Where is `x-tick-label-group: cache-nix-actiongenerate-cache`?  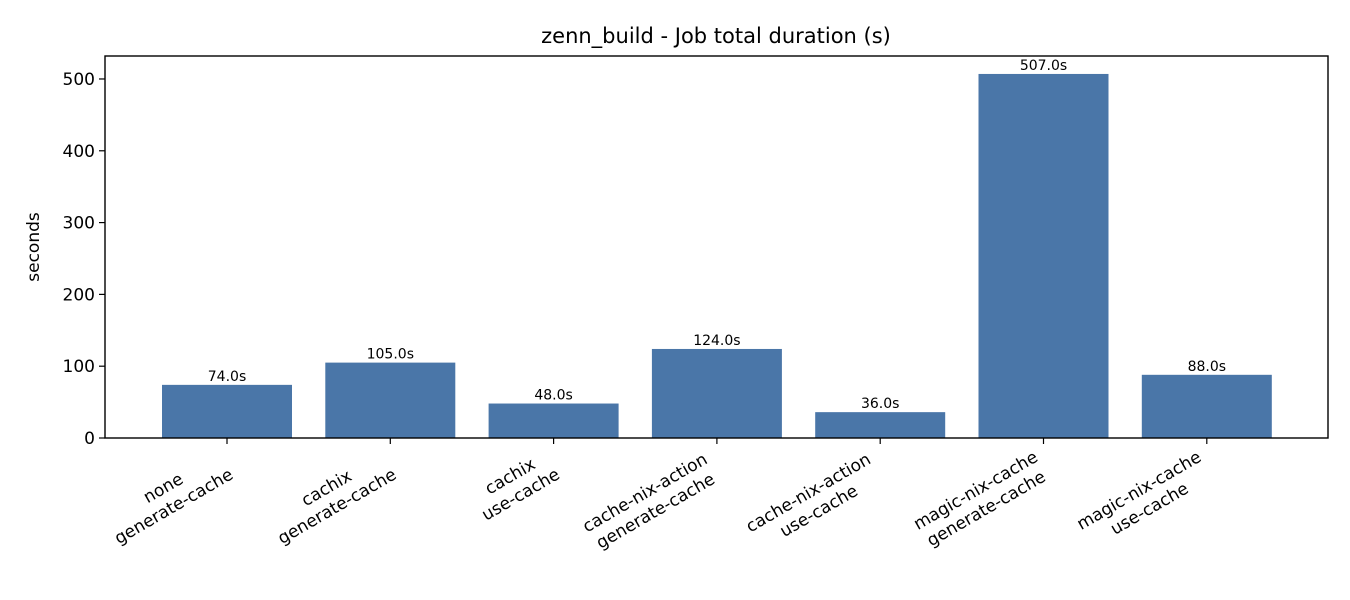 x-tick-label-group: cache-nix-actiongenerate-cache is located at coordinates (650, 502).